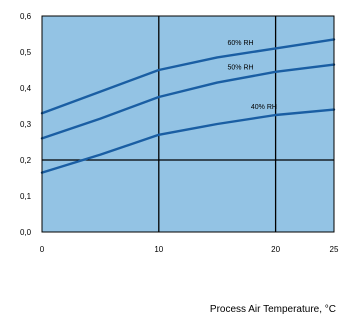 The image size is (346, 325). What do you see at coordinates (272, 309) in the screenshot?
I see `x-axis-label: Process Air Temperature, °C` at bounding box center [272, 309].